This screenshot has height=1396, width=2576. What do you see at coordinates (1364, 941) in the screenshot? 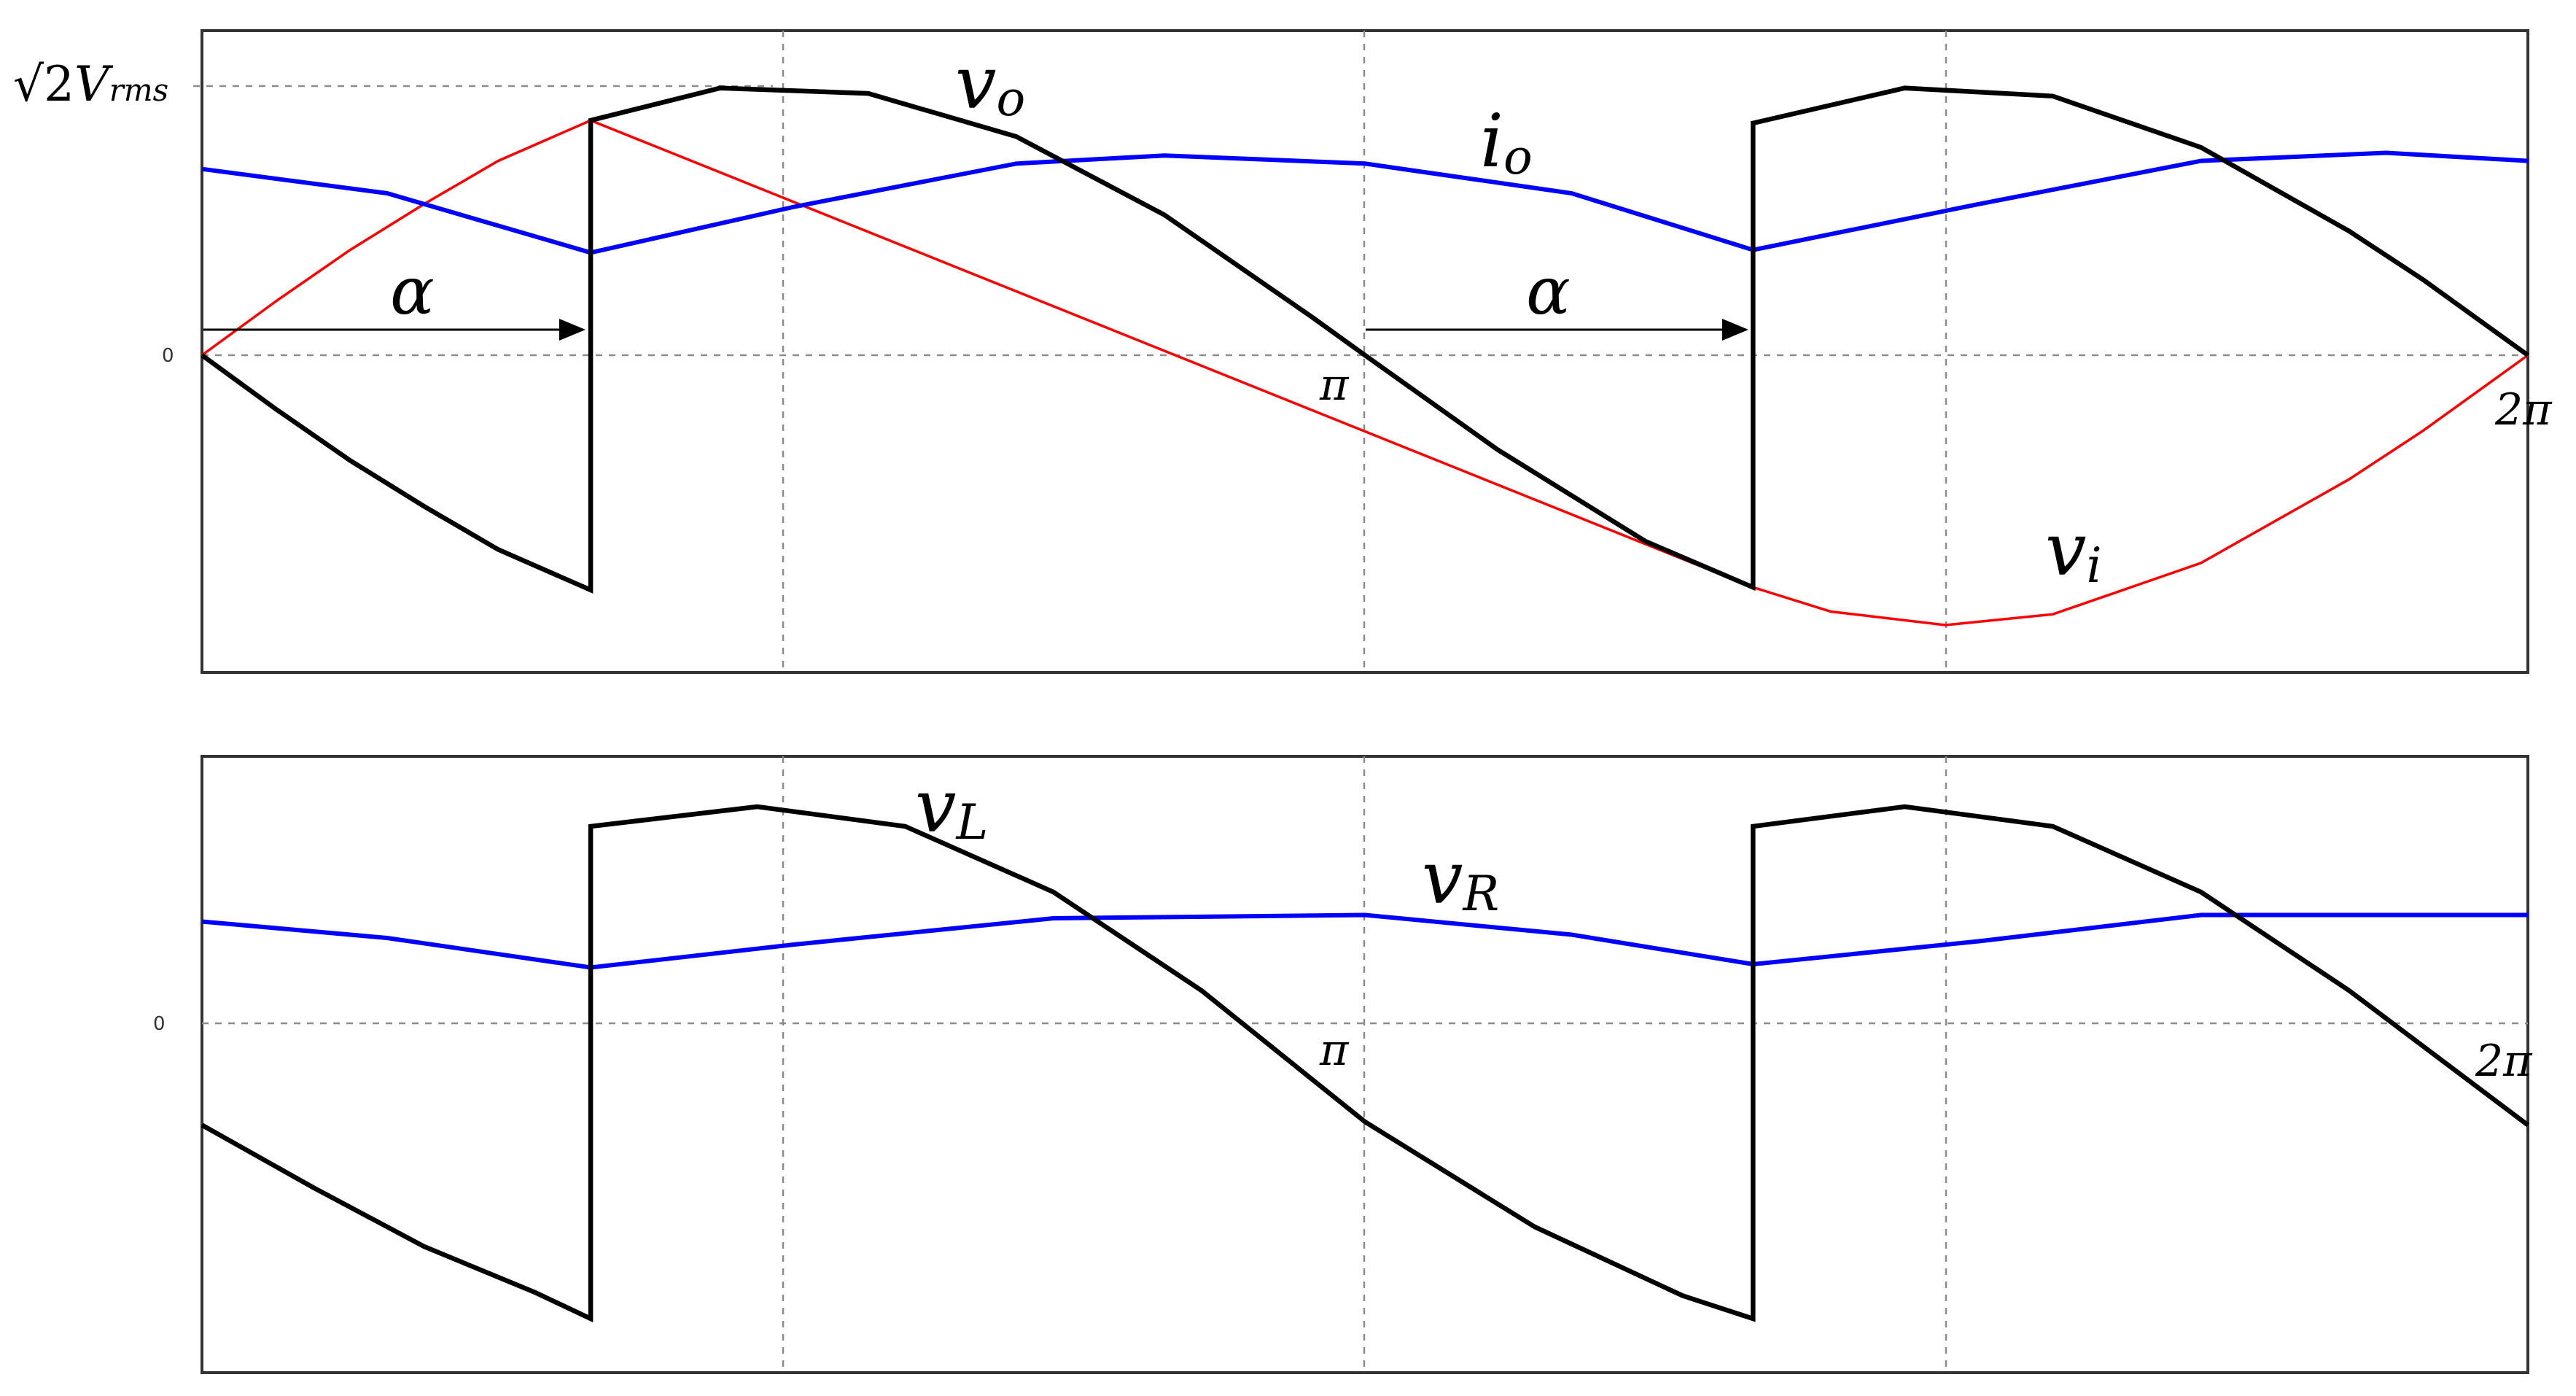
I see `series-line-vR` at bounding box center [1364, 941].